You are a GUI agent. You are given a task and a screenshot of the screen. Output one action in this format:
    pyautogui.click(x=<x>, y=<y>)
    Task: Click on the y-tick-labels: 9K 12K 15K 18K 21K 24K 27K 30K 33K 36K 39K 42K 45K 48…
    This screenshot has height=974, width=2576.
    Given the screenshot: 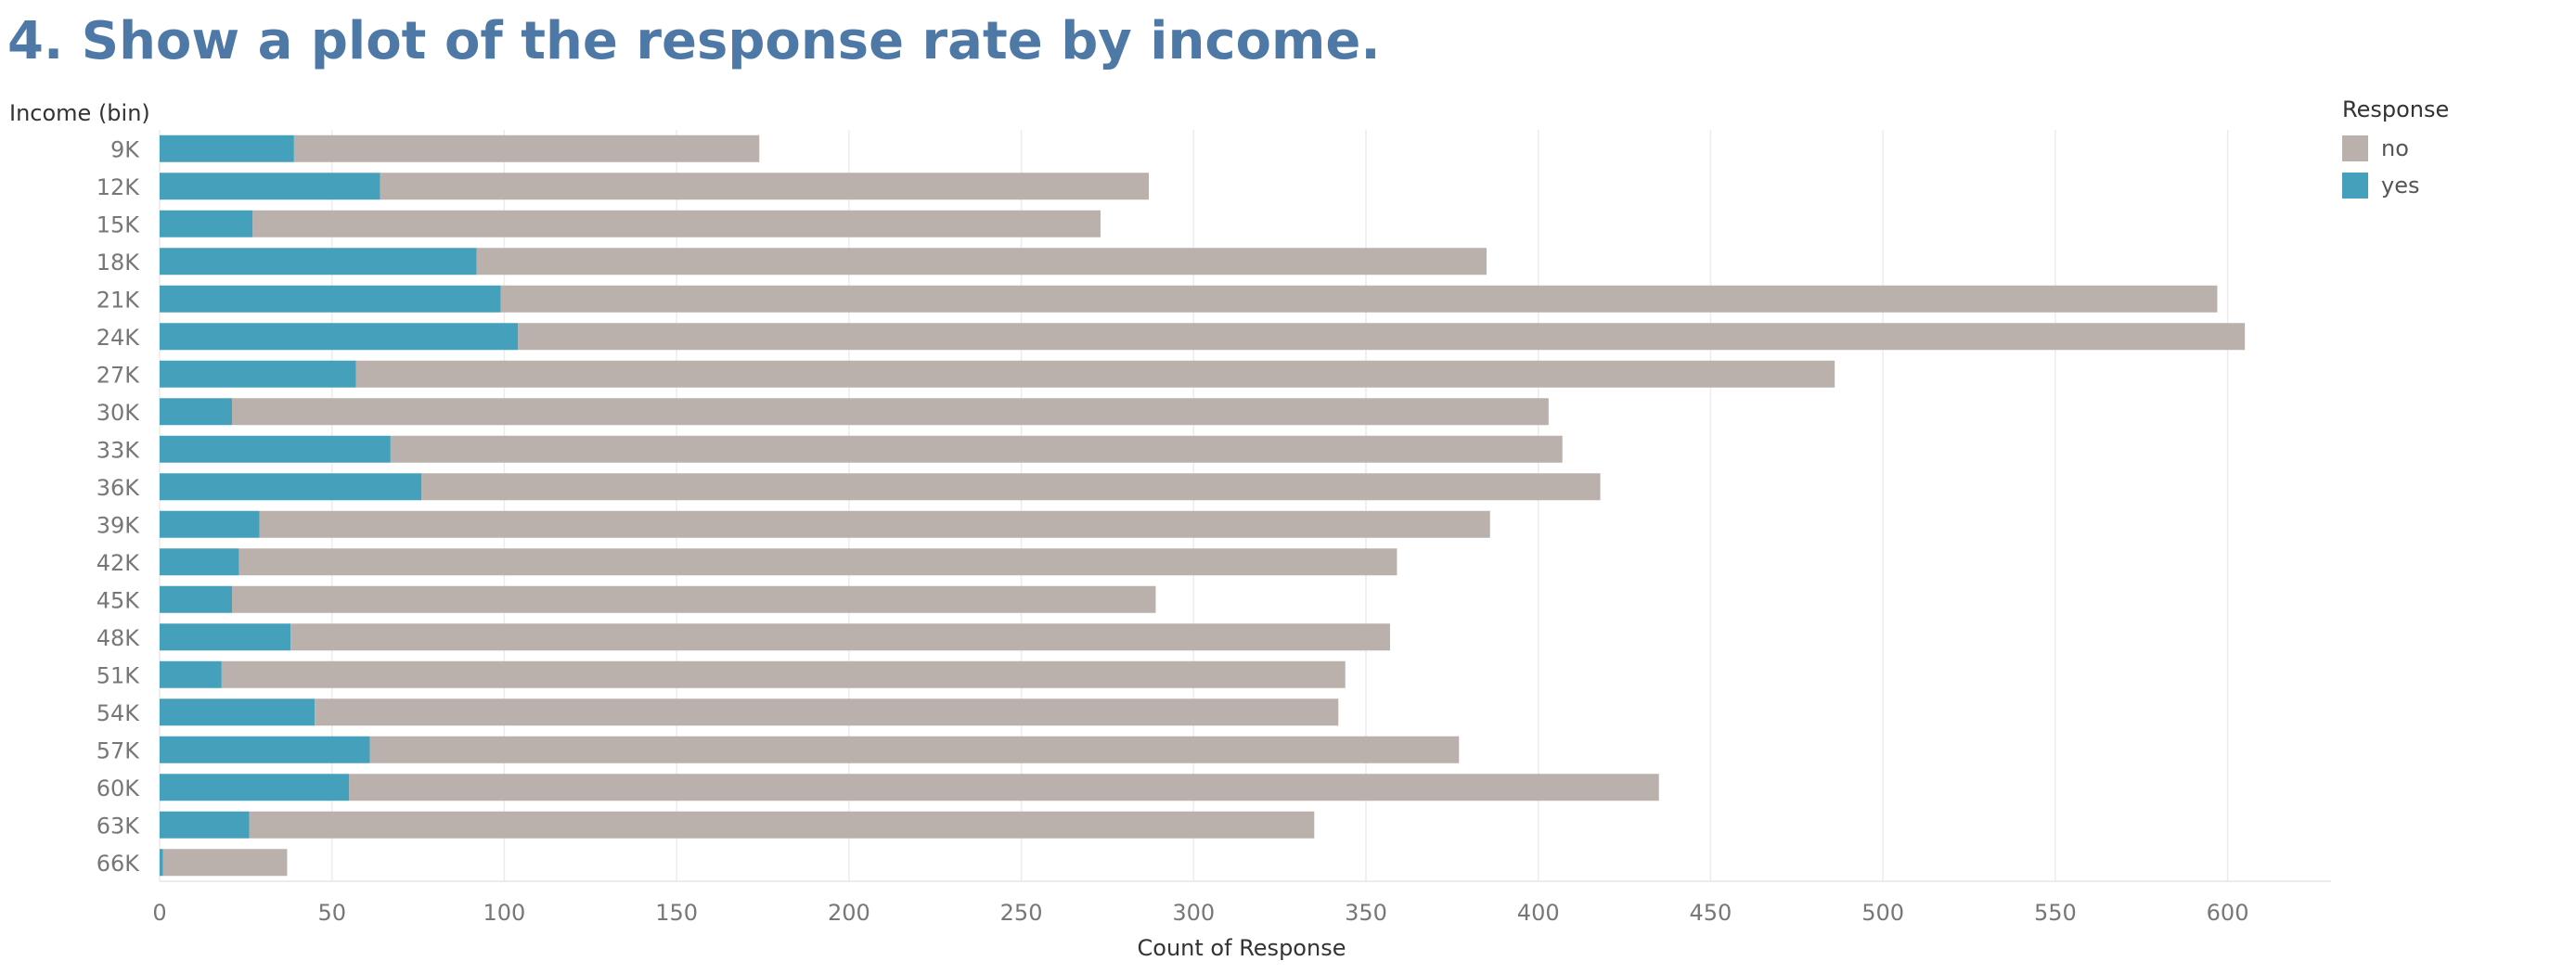 What is the action you would take?
    pyautogui.click(x=119, y=506)
    